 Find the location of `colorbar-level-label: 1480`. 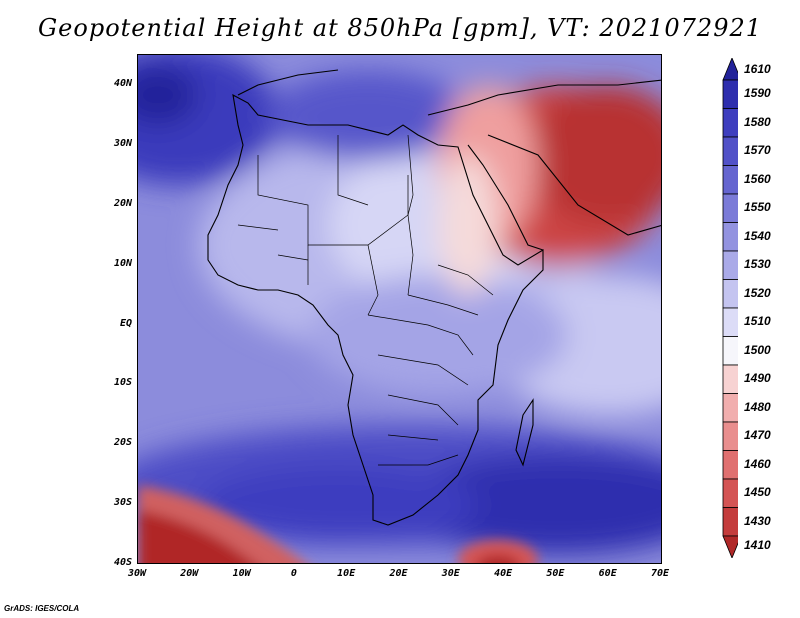

colorbar-level-label: 1480 is located at coordinates (757, 406).